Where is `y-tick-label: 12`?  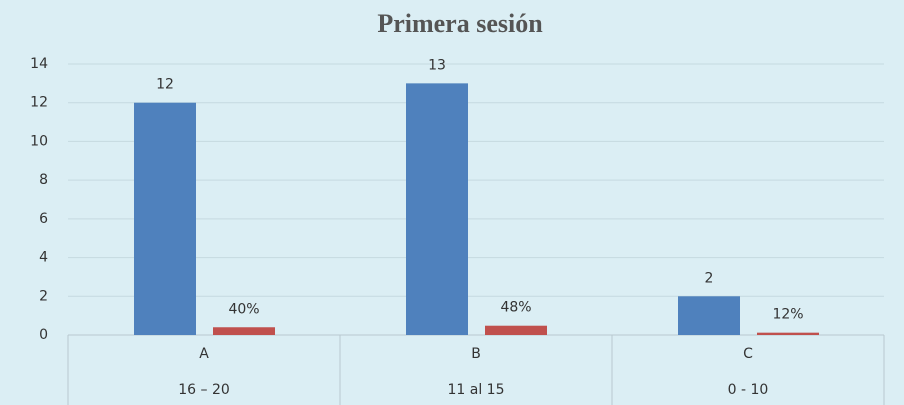 y-tick-label: 12 is located at coordinates (39, 103).